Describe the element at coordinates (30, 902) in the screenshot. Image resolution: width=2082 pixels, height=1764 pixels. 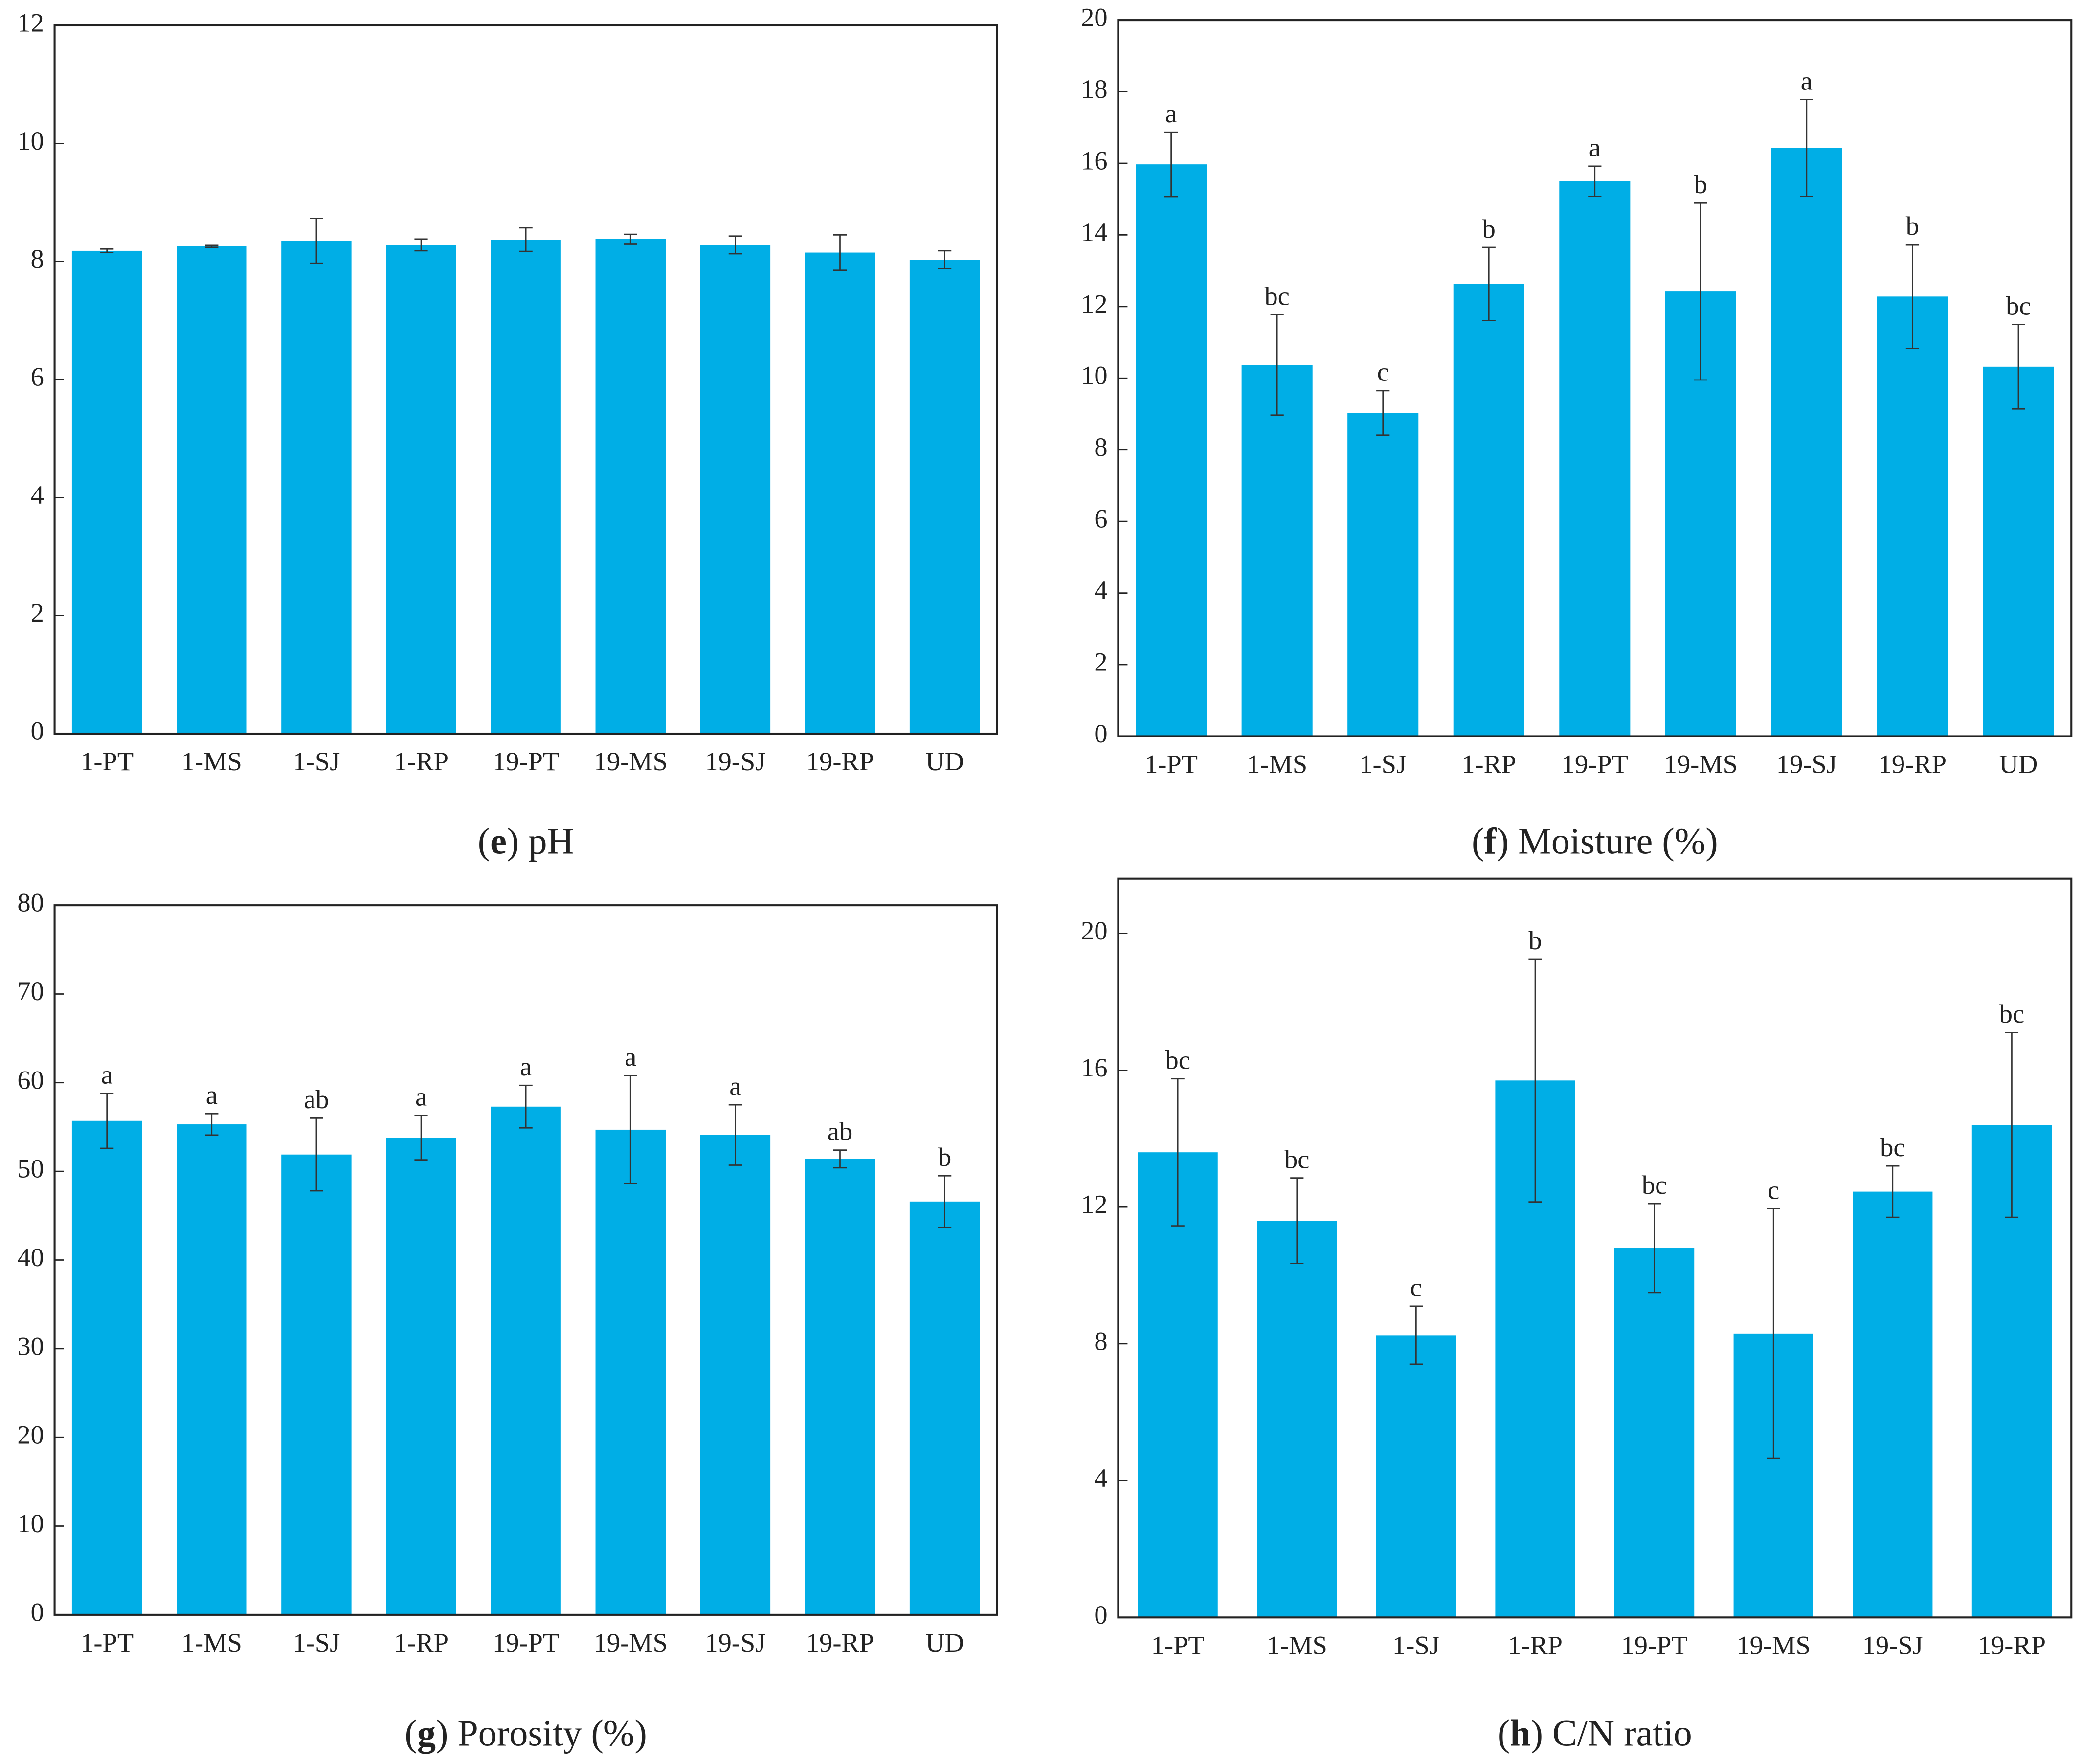
I see `y-tick-label: 80` at that location.